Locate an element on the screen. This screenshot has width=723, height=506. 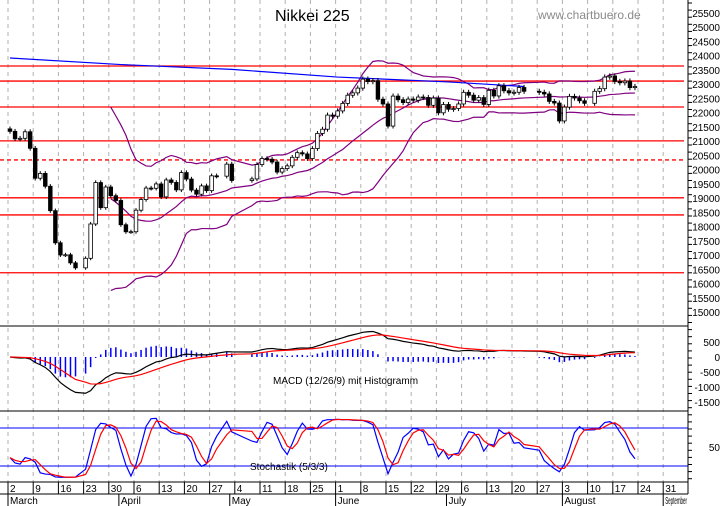
macd-tick-label: 0 is located at coordinates (717, 358).